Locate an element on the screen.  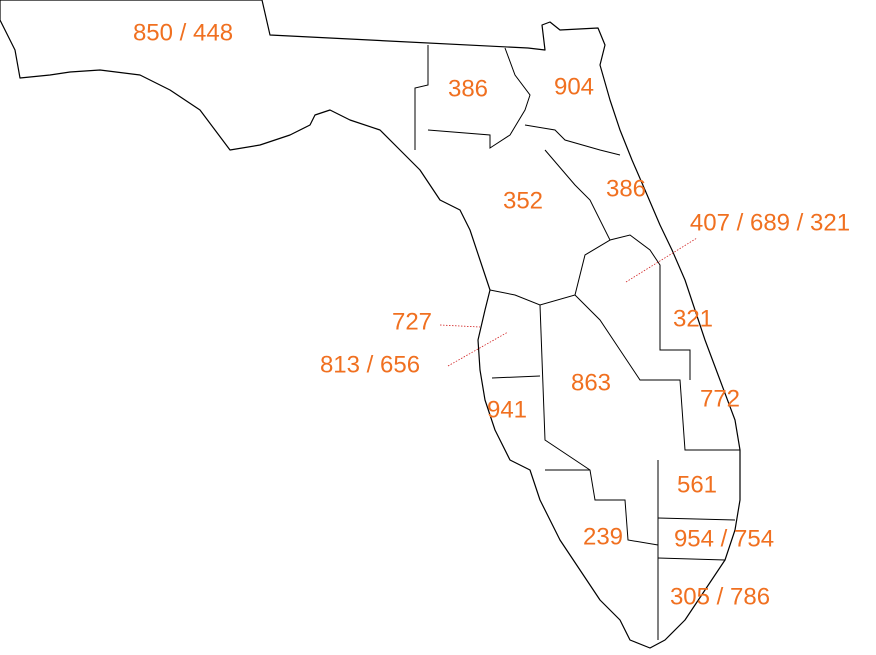
area-code-label: 407 / 689 / 321 is located at coordinates (770, 222).